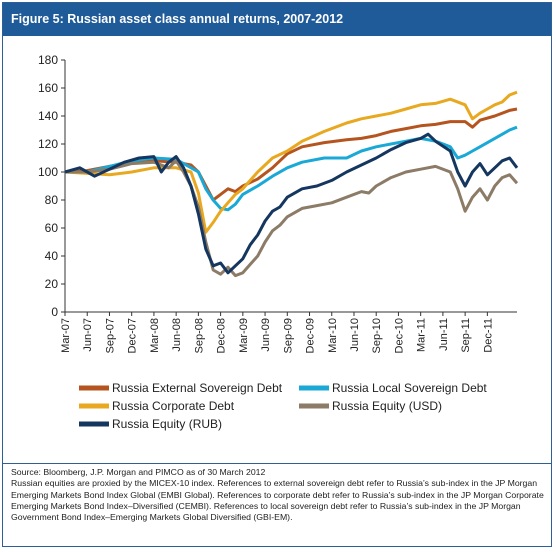 This screenshot has height=552, width=556. Describe the element at coordinates (288, 335) in the screenshot. I see `x-tick-label: Sep-09` at that location.